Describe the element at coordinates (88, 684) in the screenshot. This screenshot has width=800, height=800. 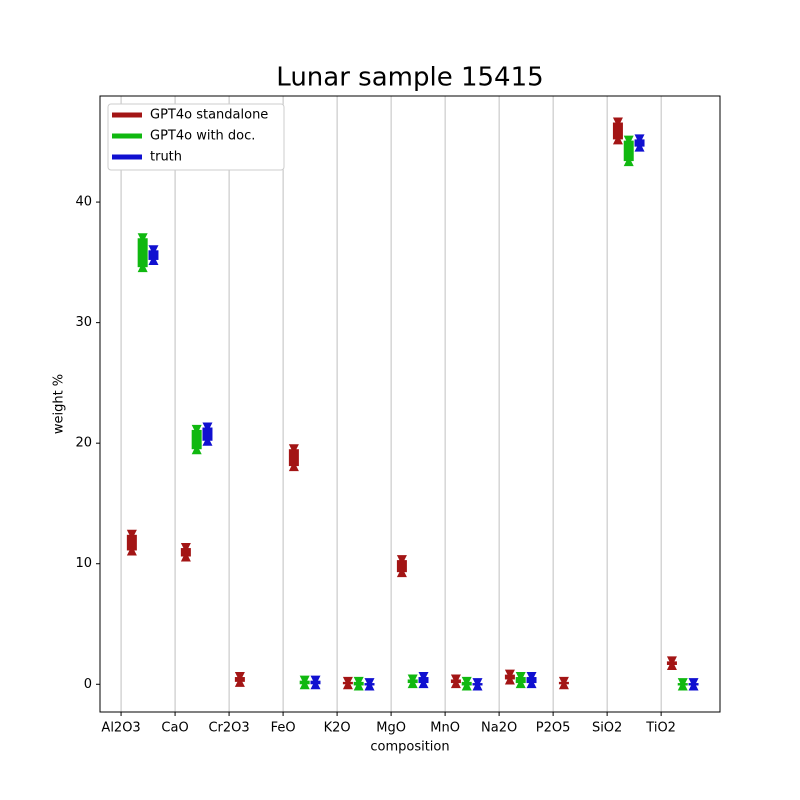
I see `y-tick-label: 0` at that location.